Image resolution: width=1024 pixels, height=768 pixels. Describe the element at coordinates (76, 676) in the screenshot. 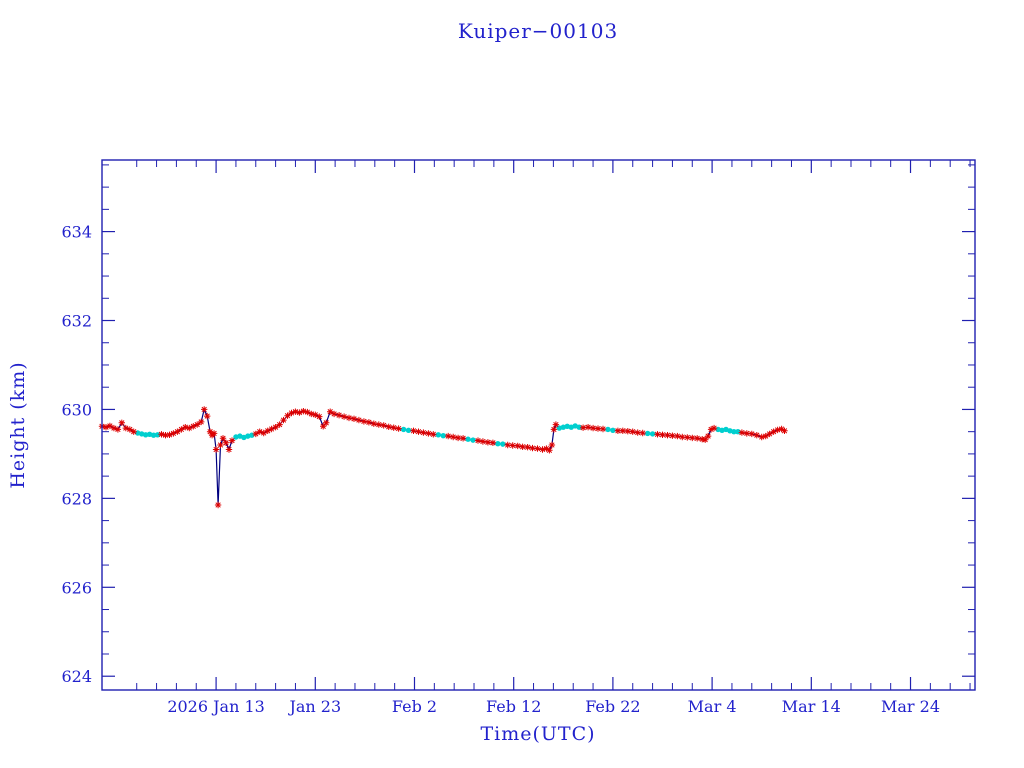

I see `y-tick-label: 624` at that location.